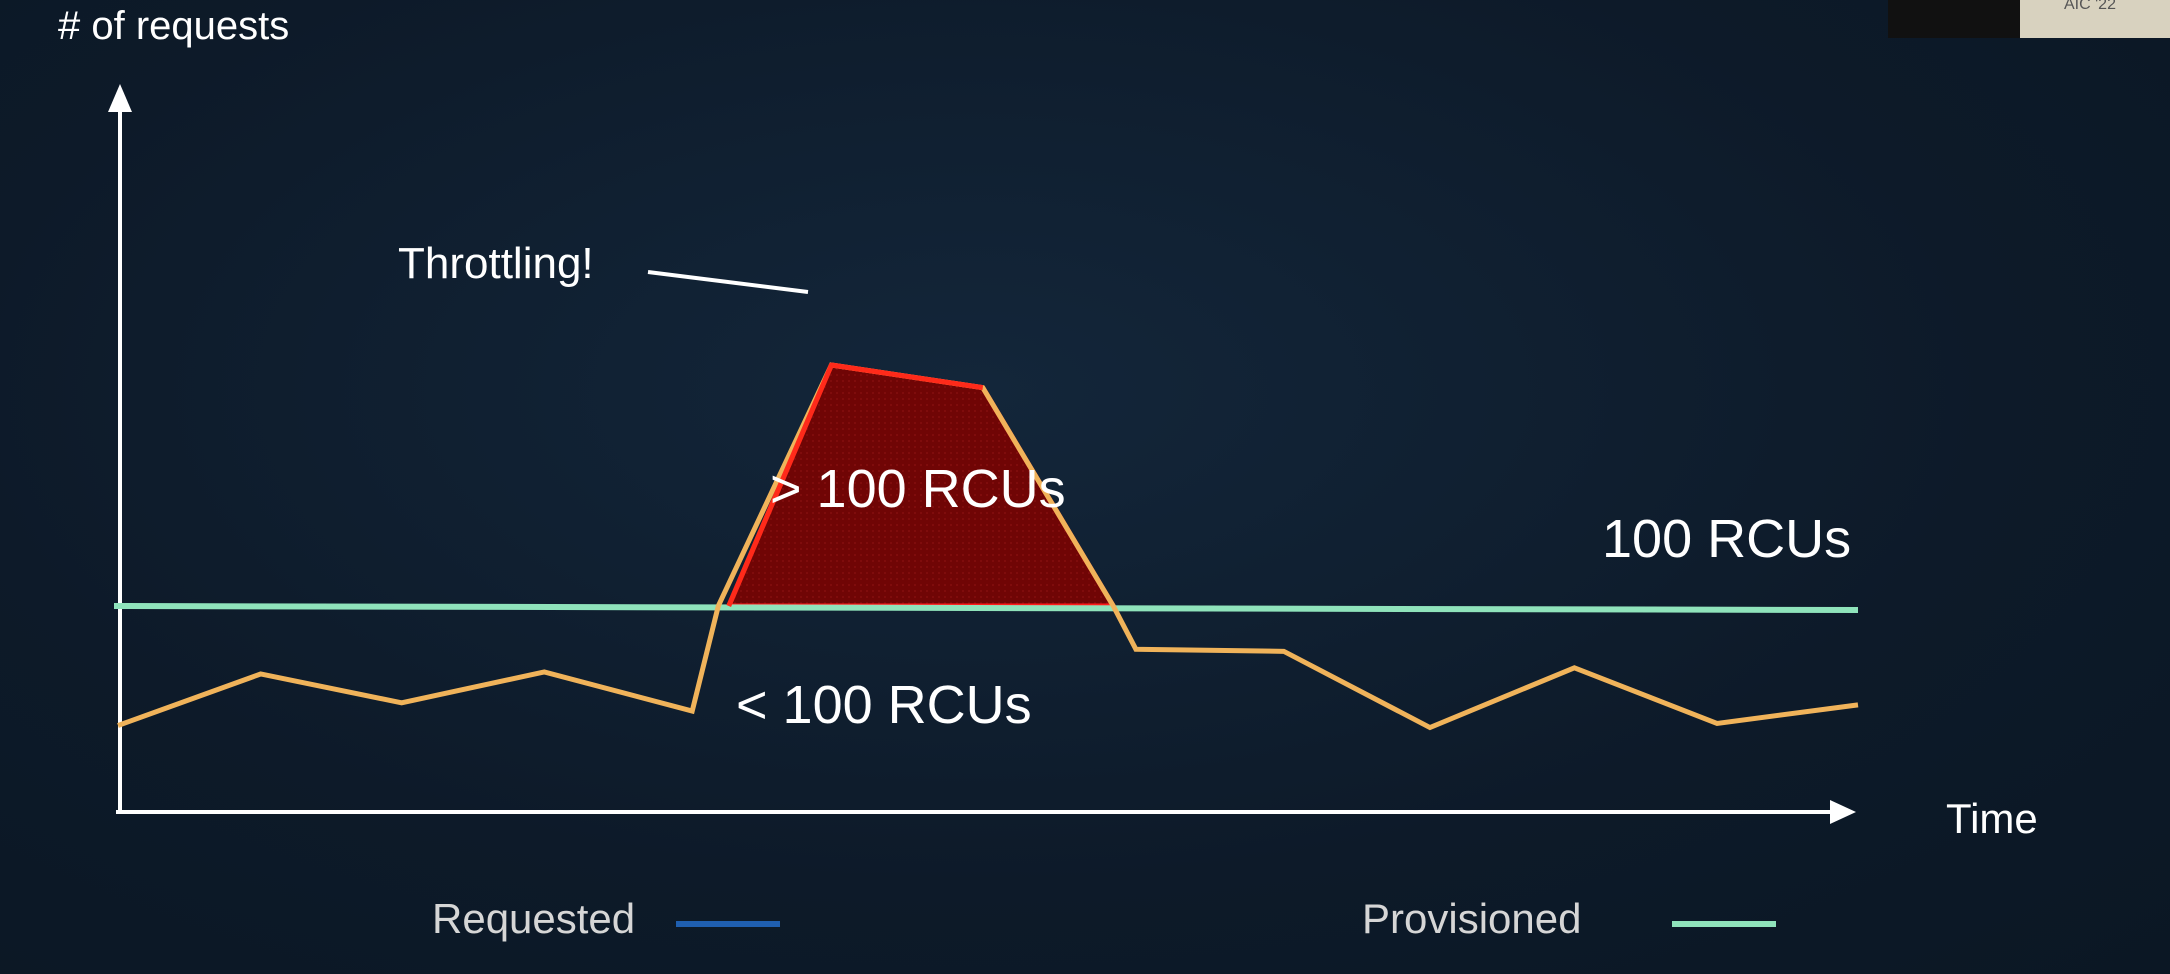 The image size is (2170, 974). Describe the element at coordinates (1727, 539) in the screenshot. I see `provisioned-value-label: 100 RCUs` at that location.